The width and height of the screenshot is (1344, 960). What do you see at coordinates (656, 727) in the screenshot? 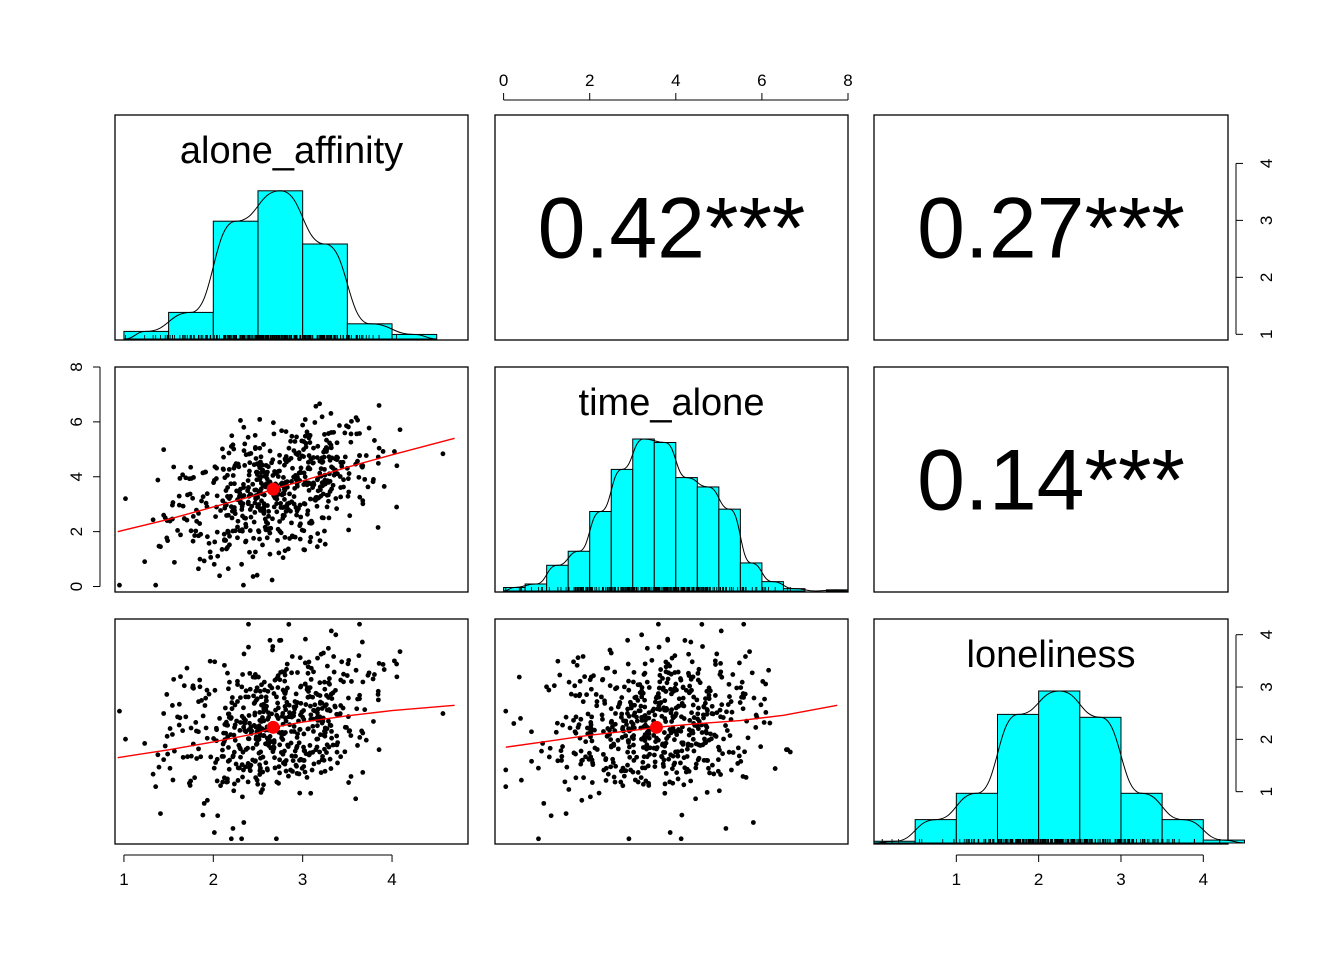
I see `mean-point-loneliness-vs-time_alone` at bounding box center [656, 727].